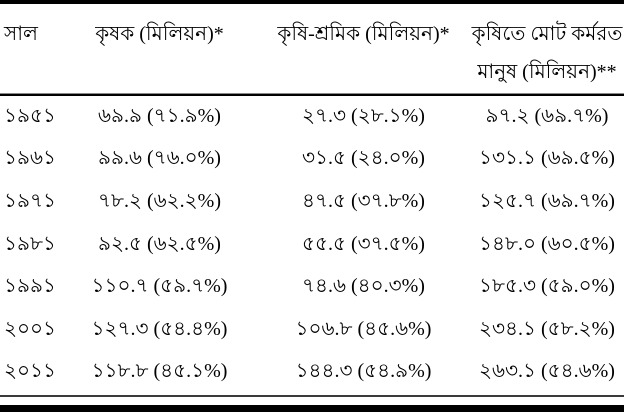 The image size is (624, 412). What do you see at coordinates (30, 158) in the screenshot?
I see `cell-year: ১৯৬১` at bounding box center [30, 158].